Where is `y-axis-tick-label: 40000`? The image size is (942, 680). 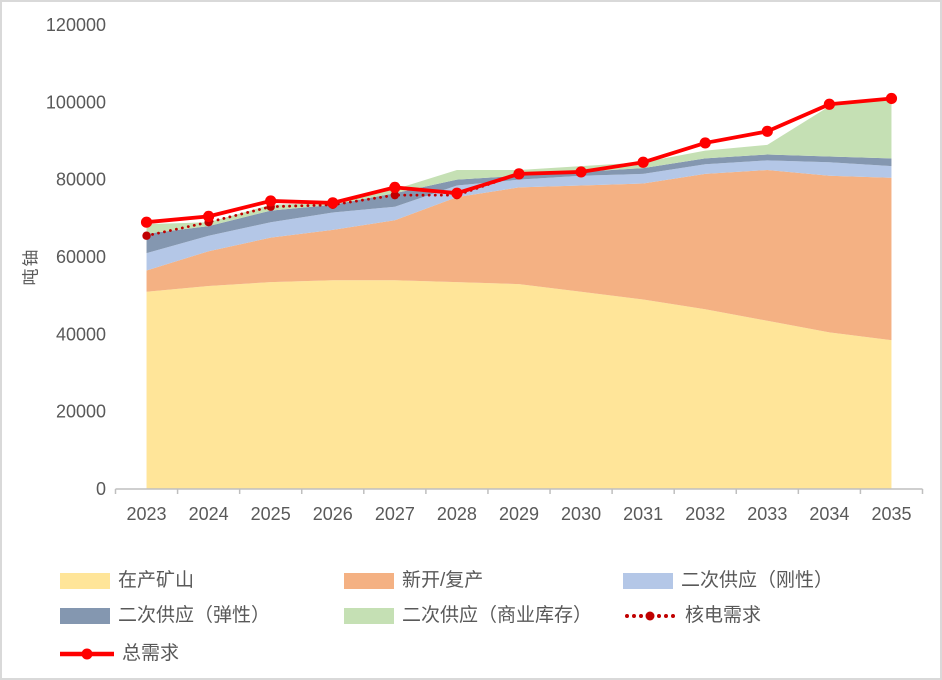
y-axis-tick-label: 40000 is located at coordinates (81, 334).